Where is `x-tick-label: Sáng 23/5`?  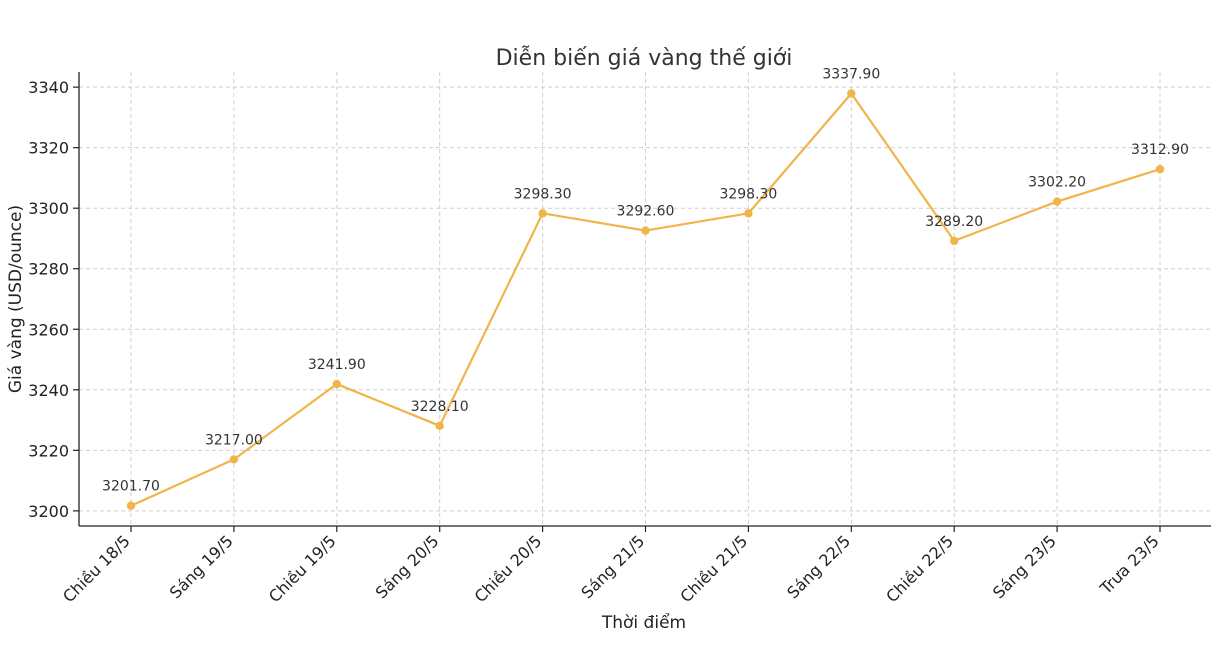 x-tick-label: Sáng 23/5 is located at coordinates (1024, 566).